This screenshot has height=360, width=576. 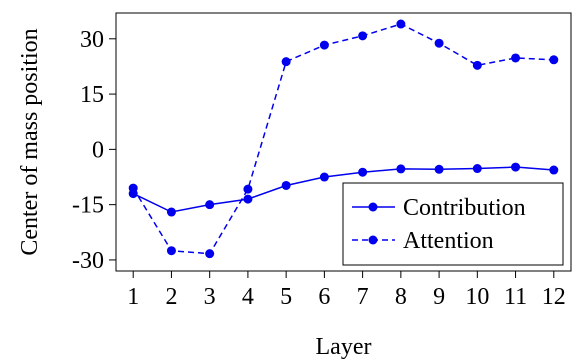 What do you see at coordinates (448, 241) in the screenshot?
I see `legend-label-attention: Attention` at bounding box center [448, 241].